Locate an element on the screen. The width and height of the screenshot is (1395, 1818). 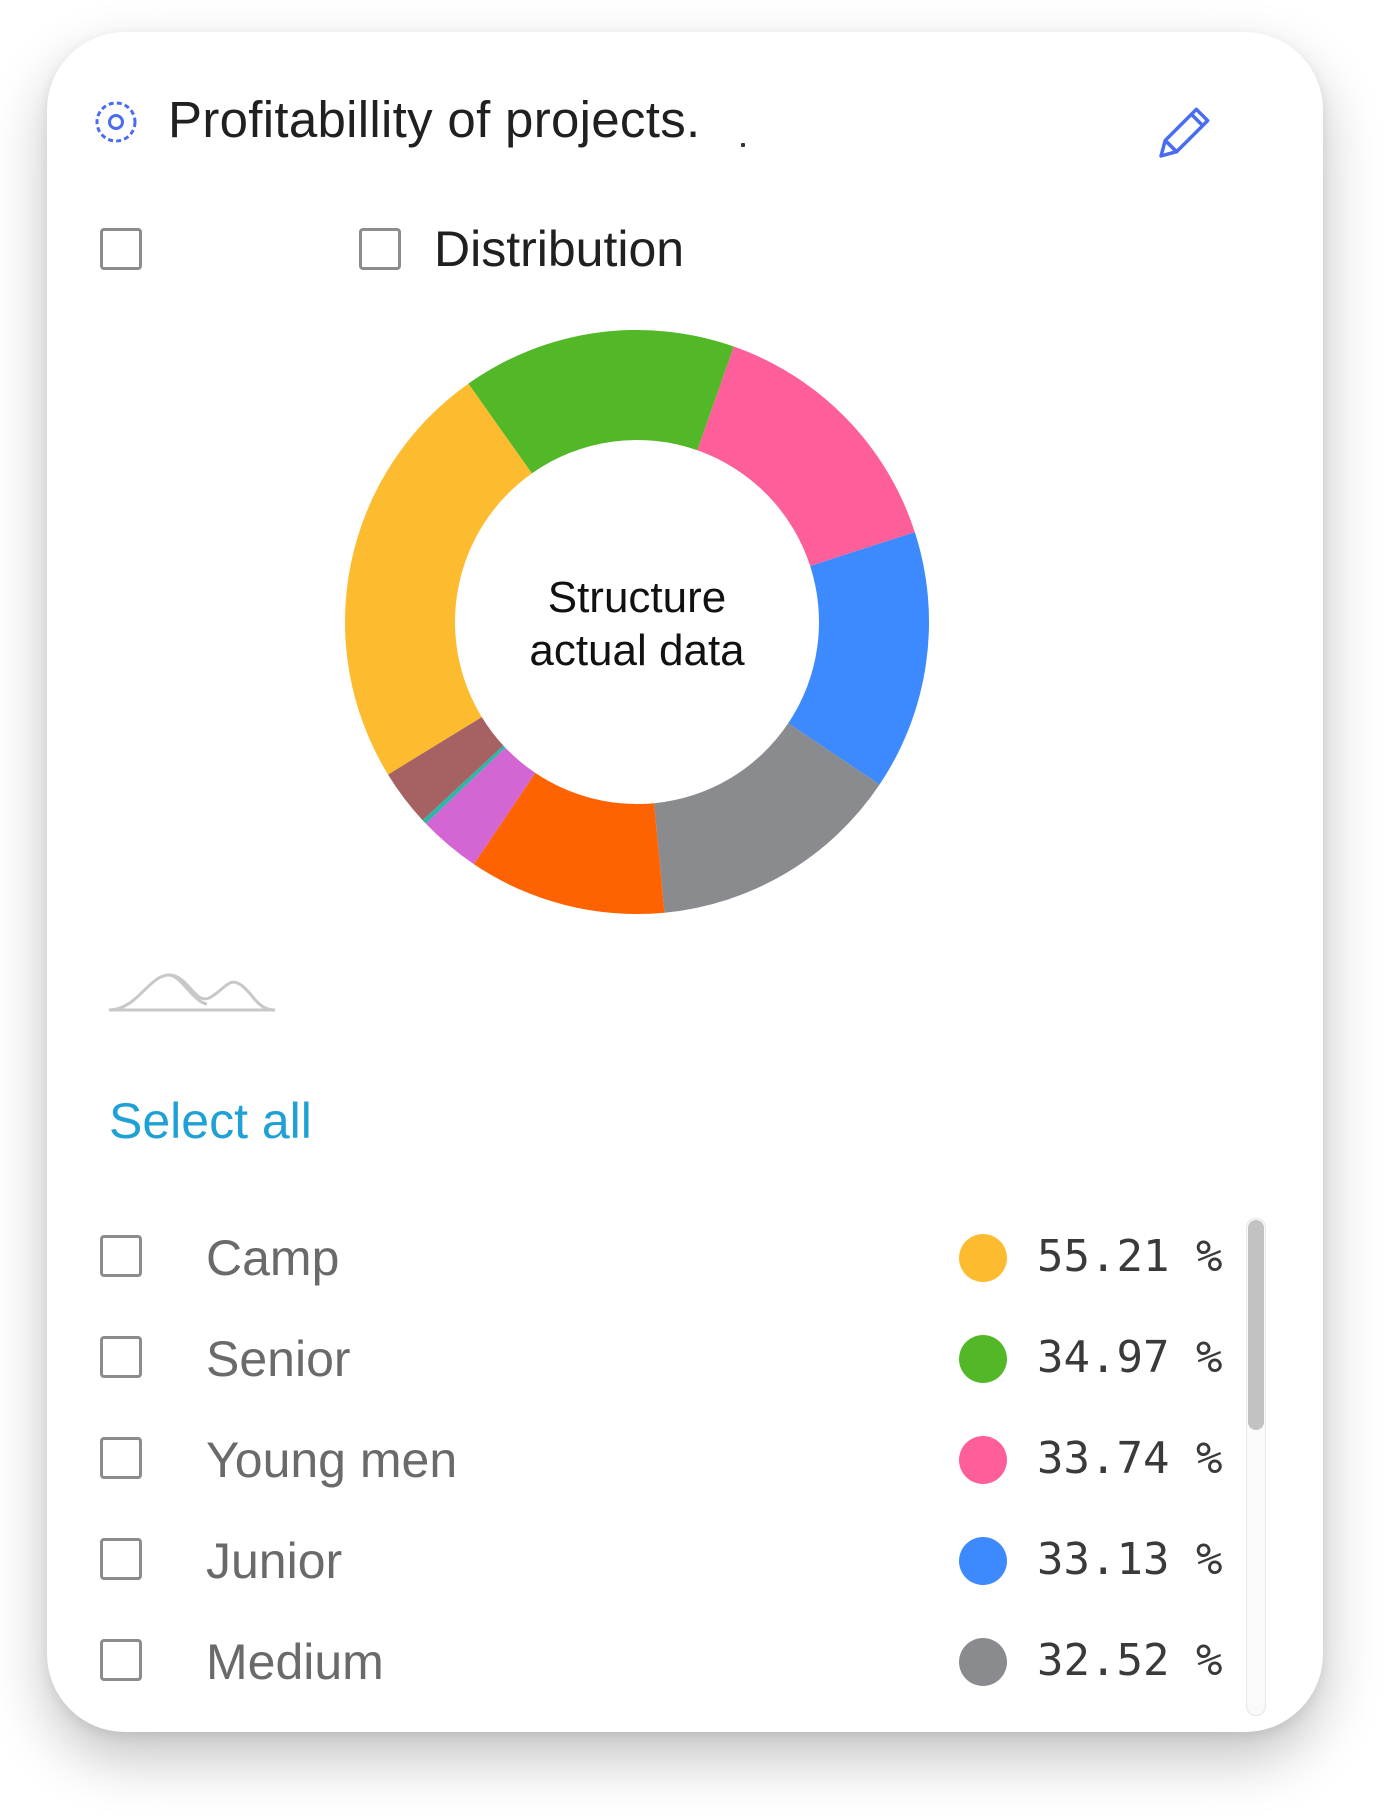
sparkline-icon is located at coordinates (192, 992).